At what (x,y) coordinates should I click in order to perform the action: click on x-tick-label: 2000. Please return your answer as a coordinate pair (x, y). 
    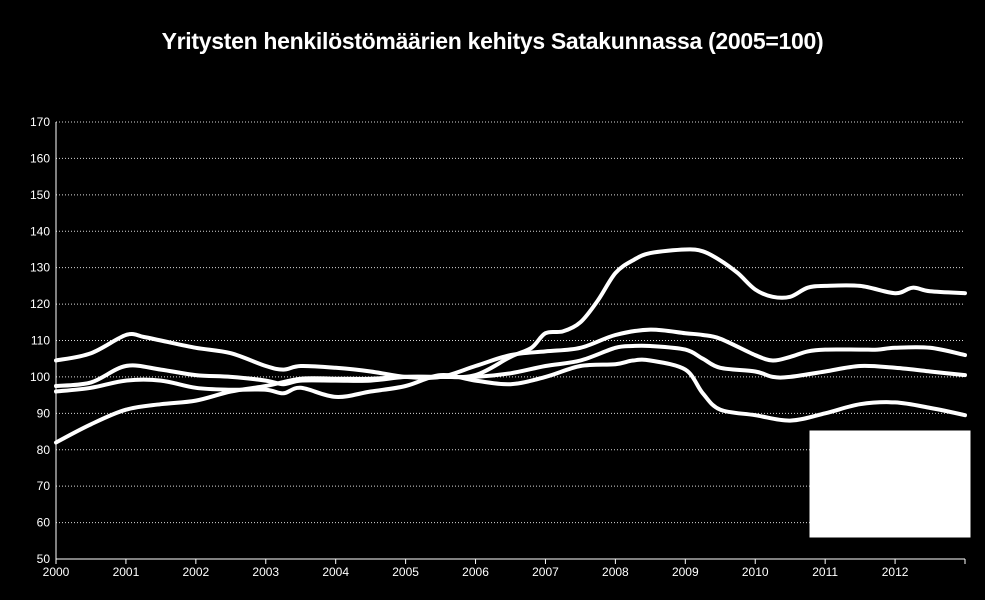
    Looking at the image, I should click on (56, 572).